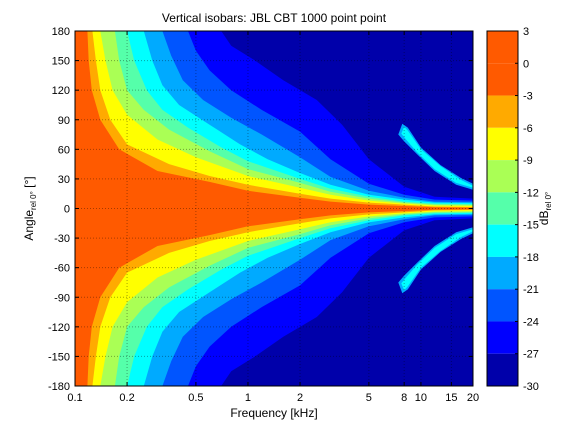  What do you see at coordinates (473, 398) in the screenshot?
I see `x-tick-label: 20` at bounding box center [473, 398].